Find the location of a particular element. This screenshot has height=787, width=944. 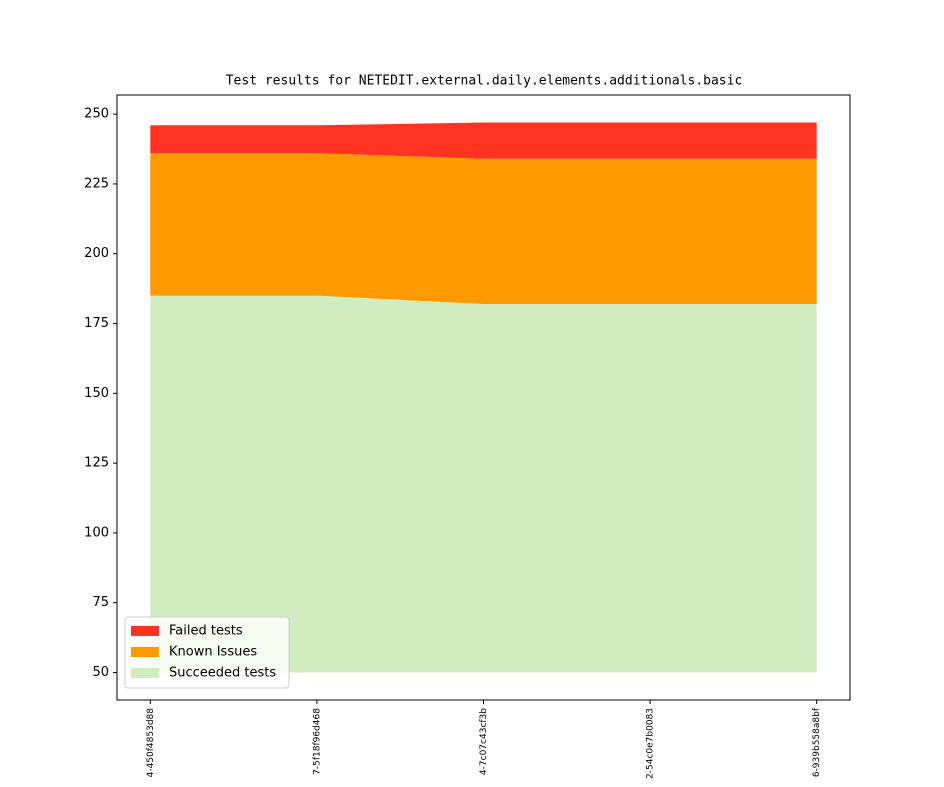

legend-label: Known Issues is located at coordinates (213, 652).